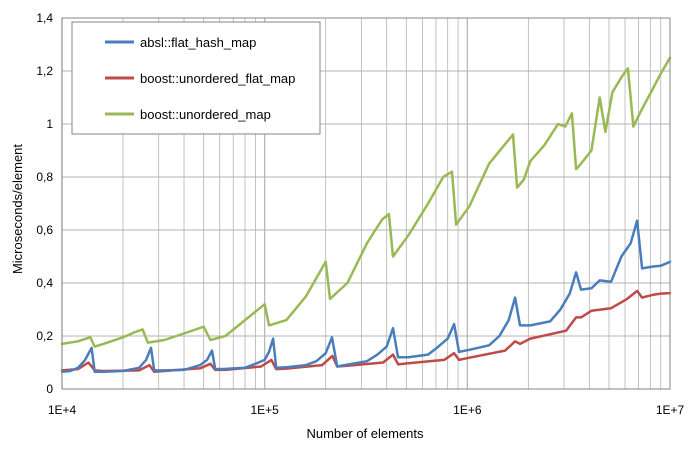 The width and height of the screenshot is (698, 454). What do you see at coordinates (49, 124) in the screenshot?
I see `y-tick-label: 1` at bounding box center [49, 124].